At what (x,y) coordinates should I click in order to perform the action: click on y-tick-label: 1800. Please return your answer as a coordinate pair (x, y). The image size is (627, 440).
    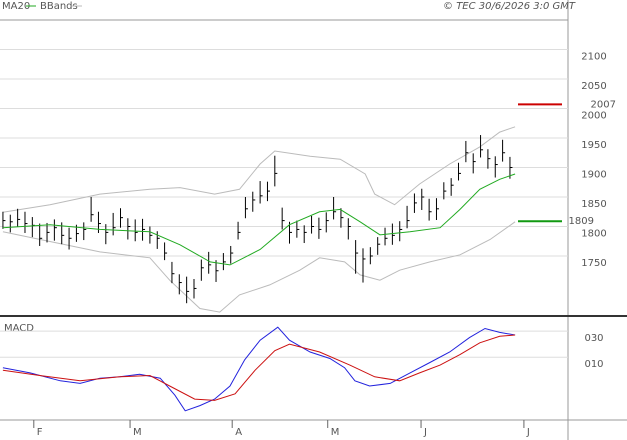
    Looking at the image, I should click on (593, 234).